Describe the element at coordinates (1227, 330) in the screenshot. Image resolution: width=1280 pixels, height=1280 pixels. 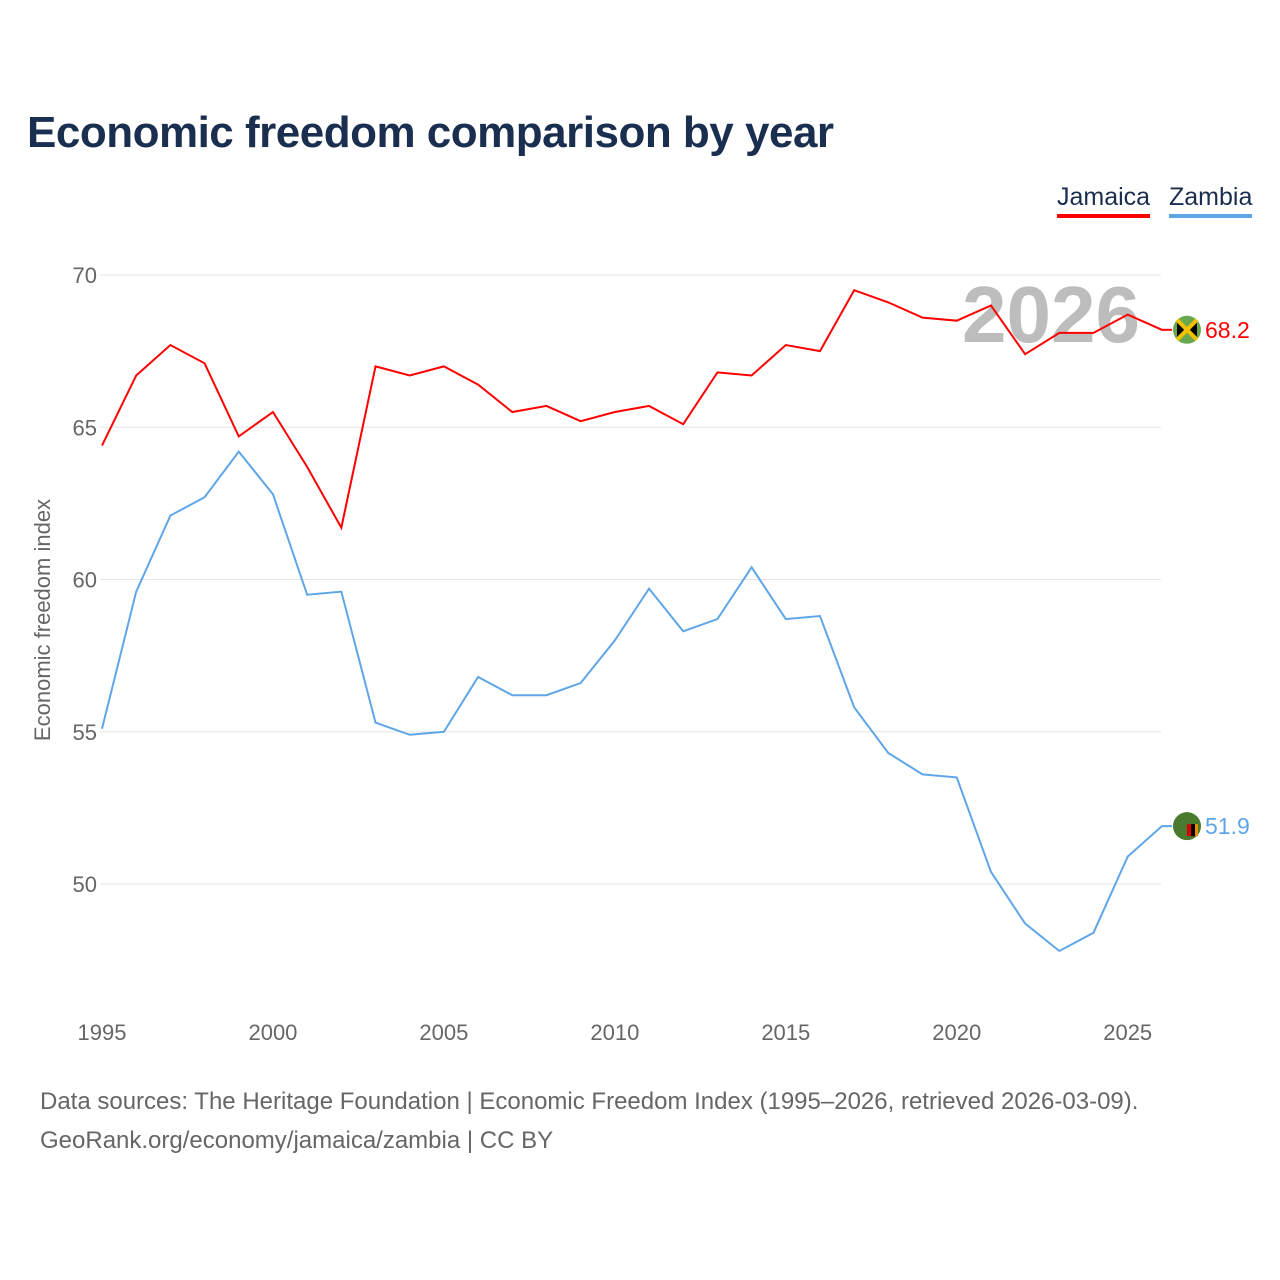
I see `end-value-label: 68.2` at that location.